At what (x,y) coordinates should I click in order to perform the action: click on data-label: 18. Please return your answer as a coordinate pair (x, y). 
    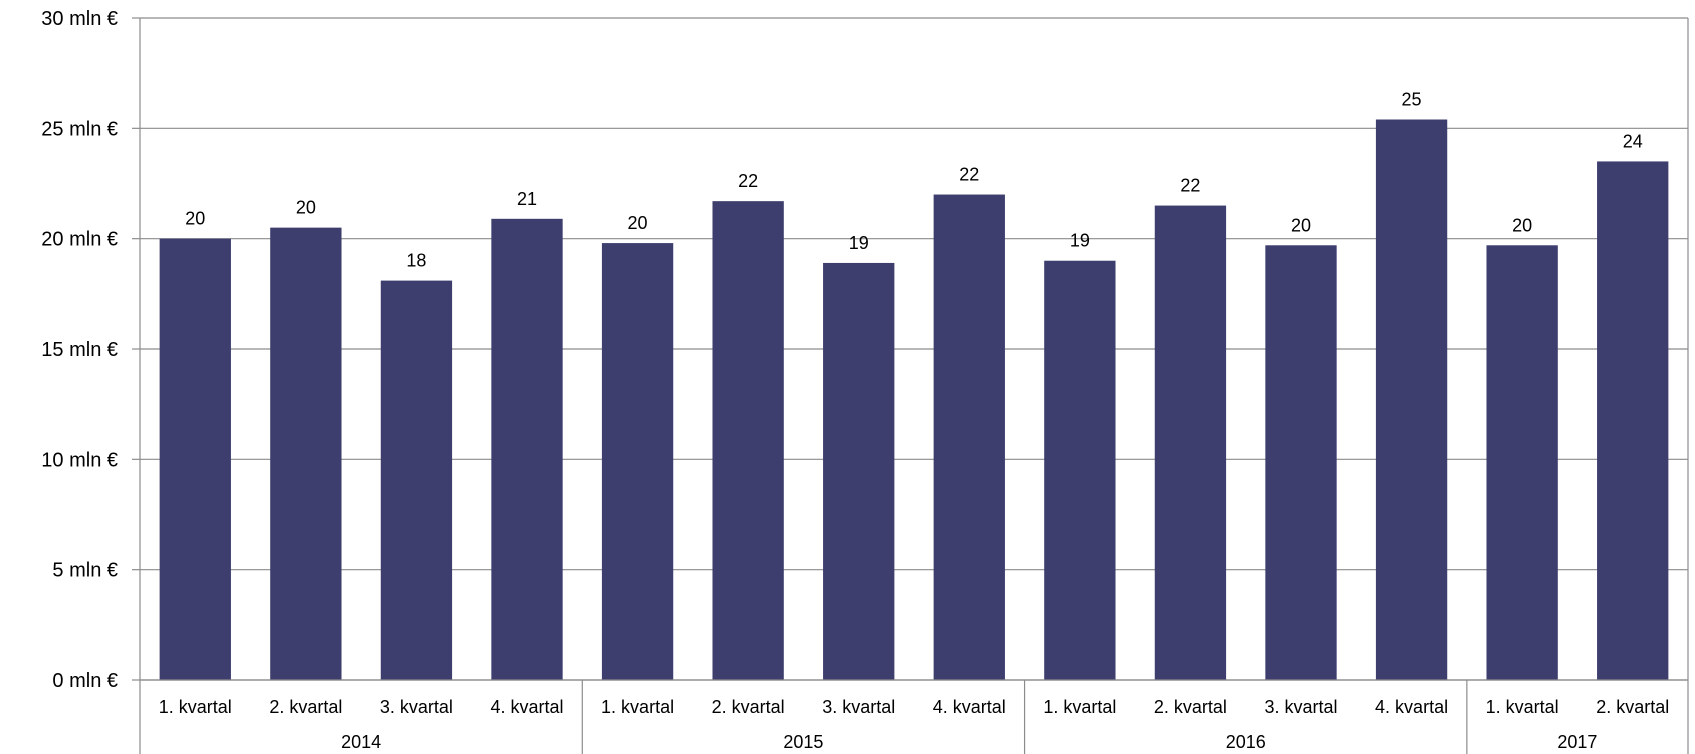
    Looking at the image, I should click on (416, 261).